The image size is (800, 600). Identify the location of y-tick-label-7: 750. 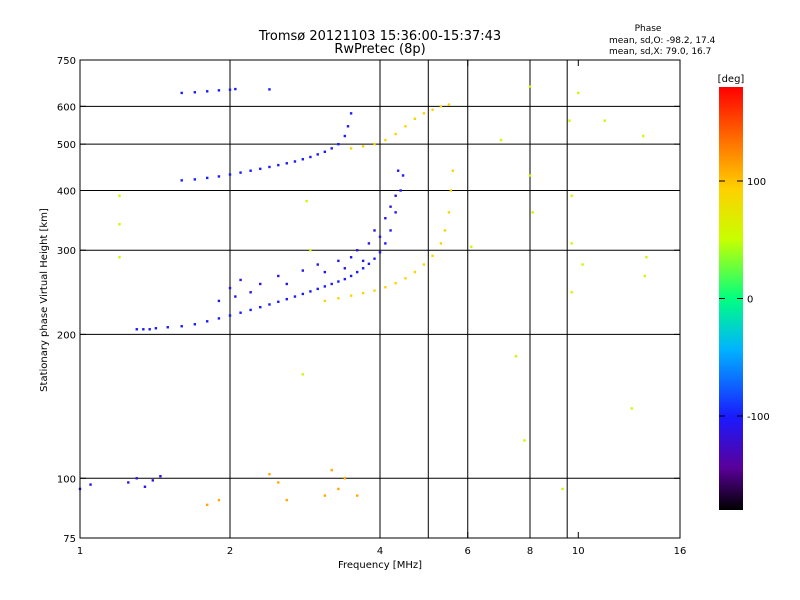
(66, 61).